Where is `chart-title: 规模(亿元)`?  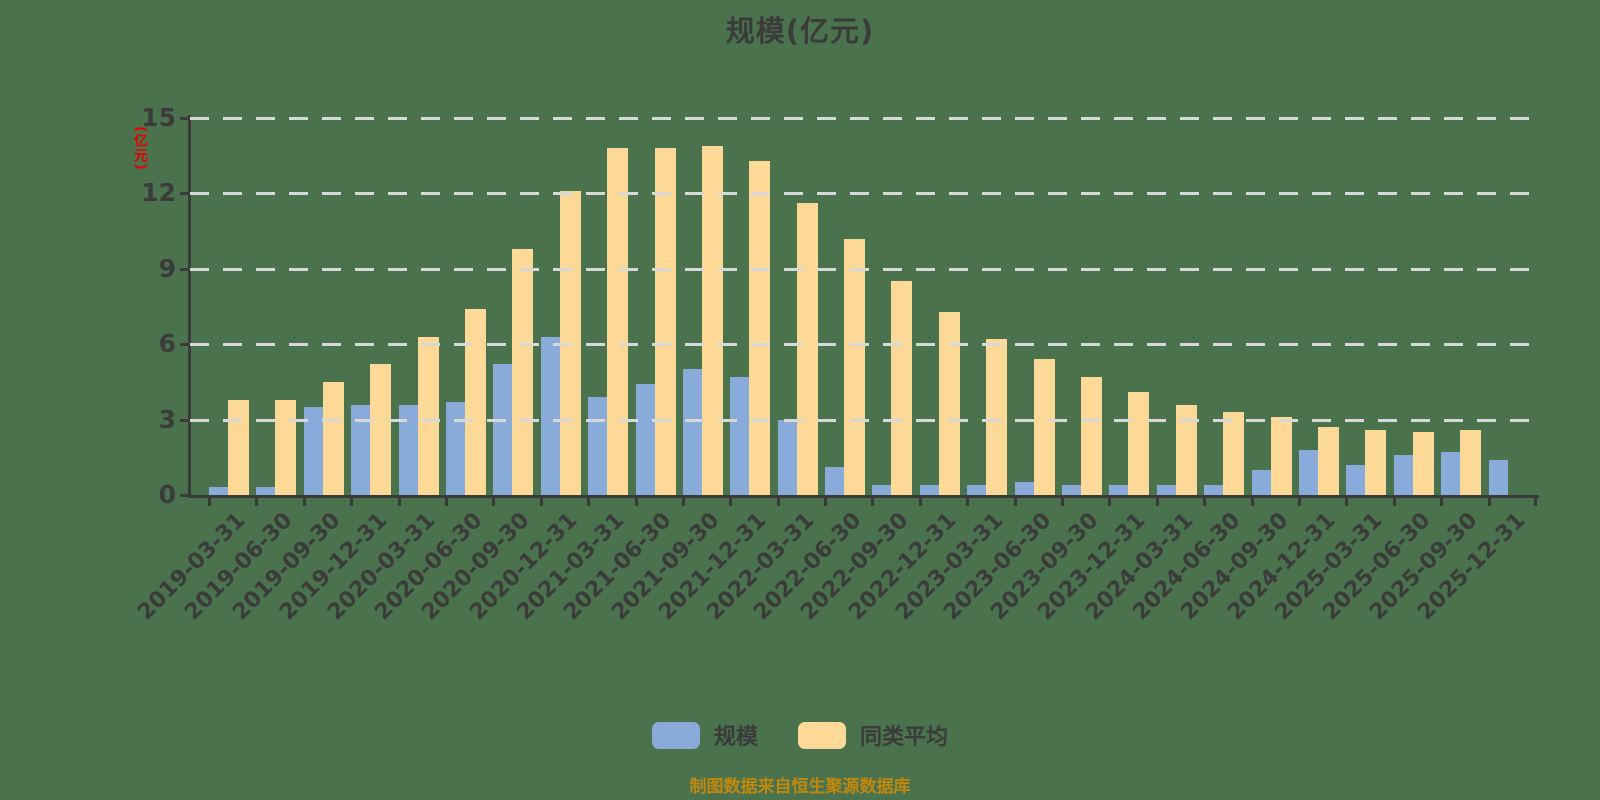 chart-title: 规模(亿元) is located at coordinates (800, 31).